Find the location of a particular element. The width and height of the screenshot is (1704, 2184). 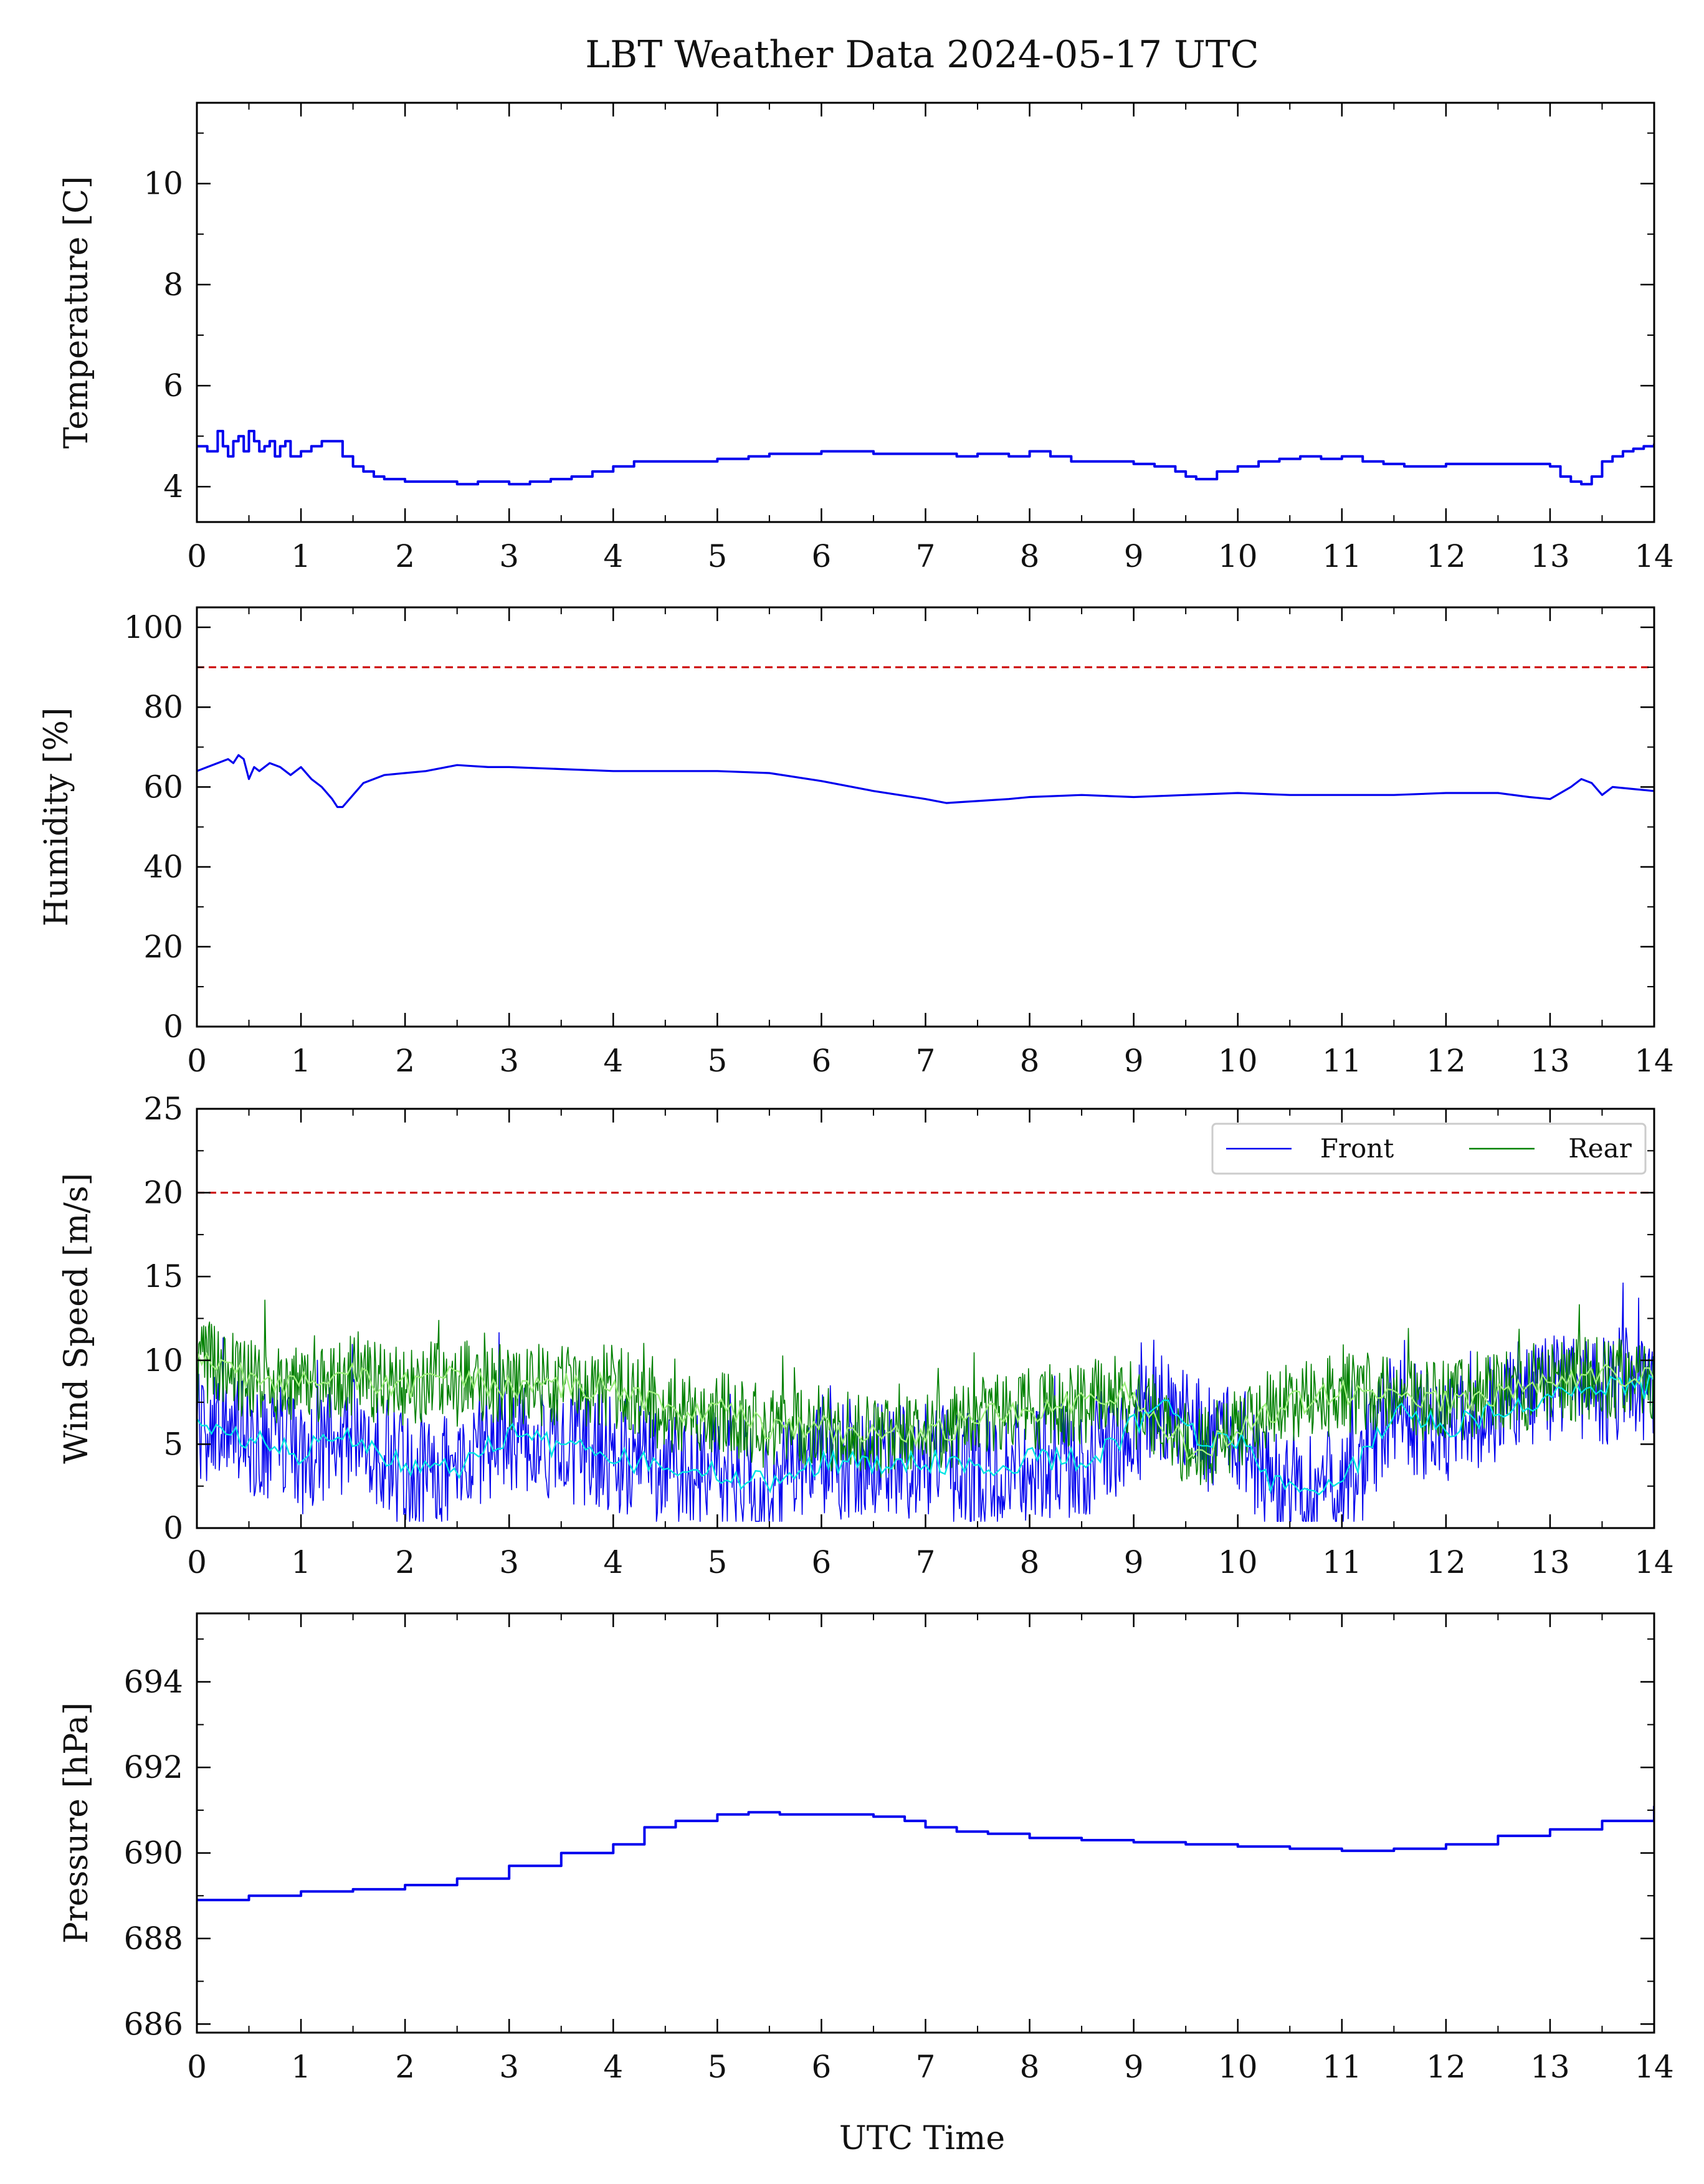

y-tick-label: 688 is located at coordinates (153, 1938).